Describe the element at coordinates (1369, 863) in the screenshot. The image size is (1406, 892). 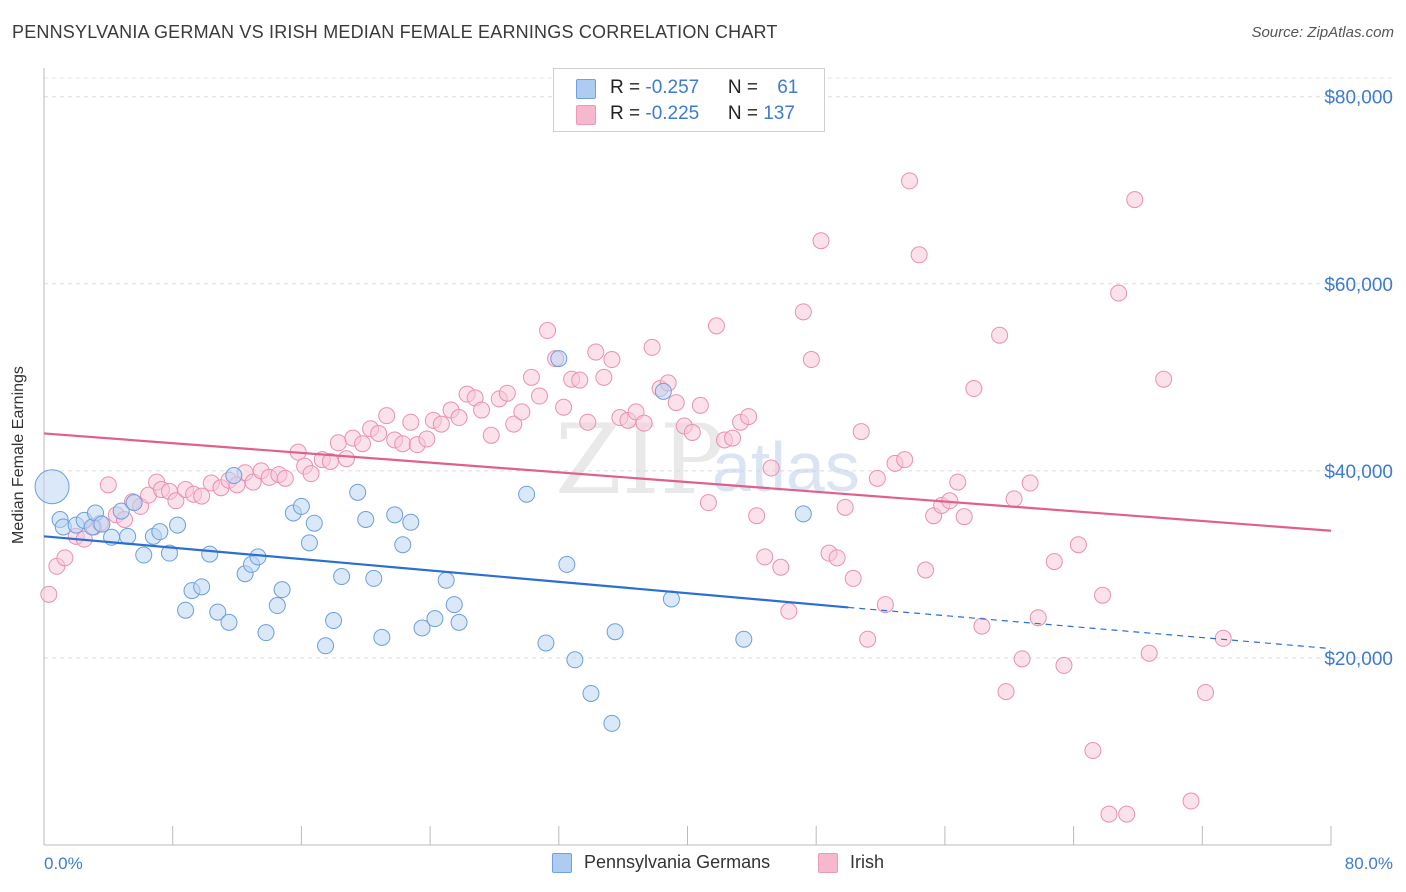
I see `x-tick-label-max: 80.0%` at that location.